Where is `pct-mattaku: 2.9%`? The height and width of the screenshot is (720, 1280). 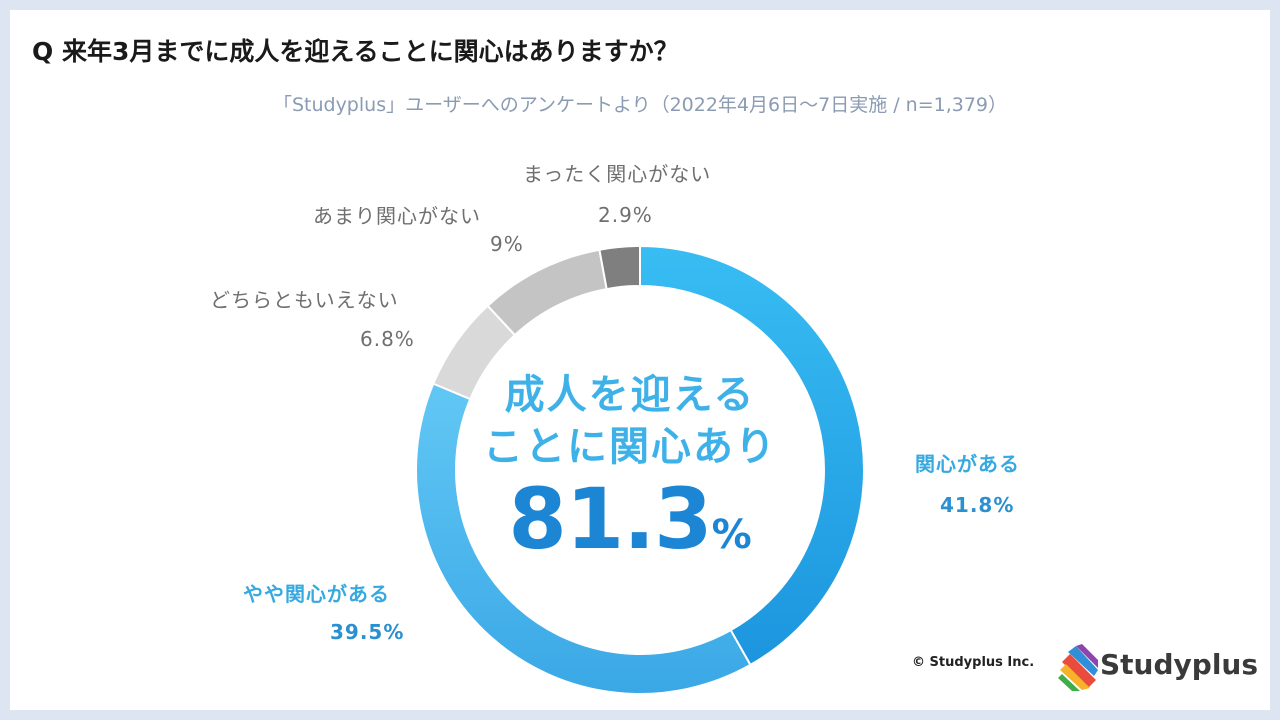 pct-mattaku: 2.9% is located at coordinates (625, 215).